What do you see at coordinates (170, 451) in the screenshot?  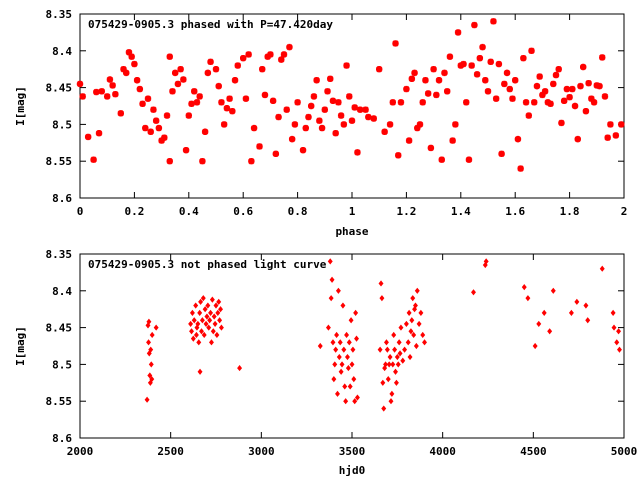 I see `unphased-x-tick-label: 2500` at bounding box center [170, 451].